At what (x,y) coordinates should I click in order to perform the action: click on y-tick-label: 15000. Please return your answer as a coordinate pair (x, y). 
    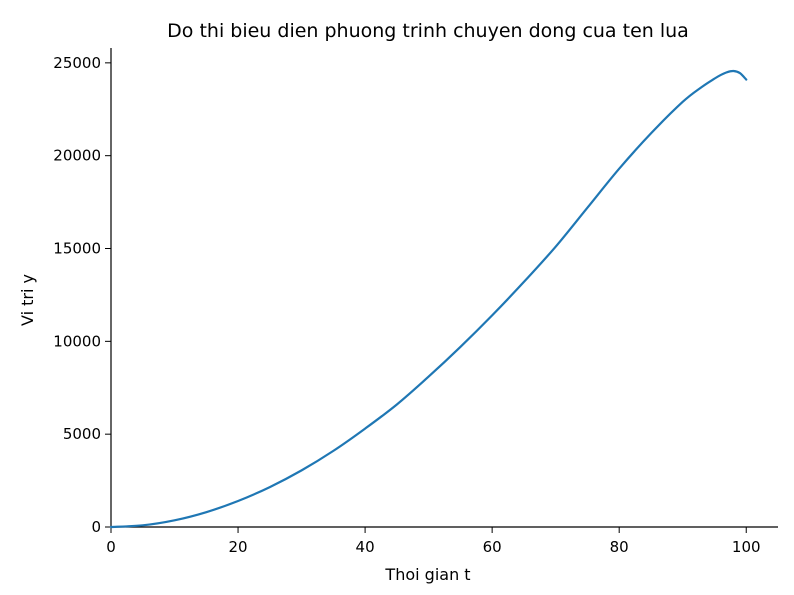
    Looking at the image, I should click on (77, 249).